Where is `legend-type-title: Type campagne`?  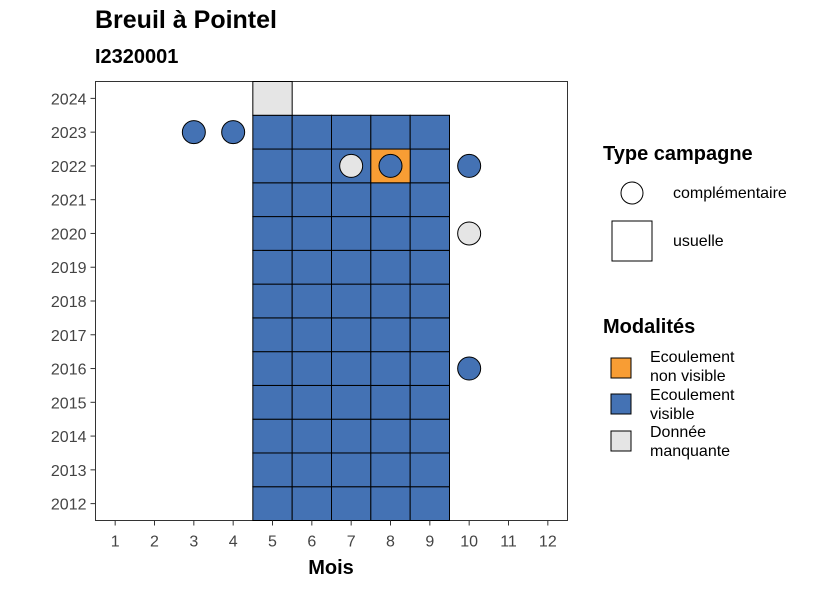 legend-type-title: Type campagne is located at coordinates (678, 154).